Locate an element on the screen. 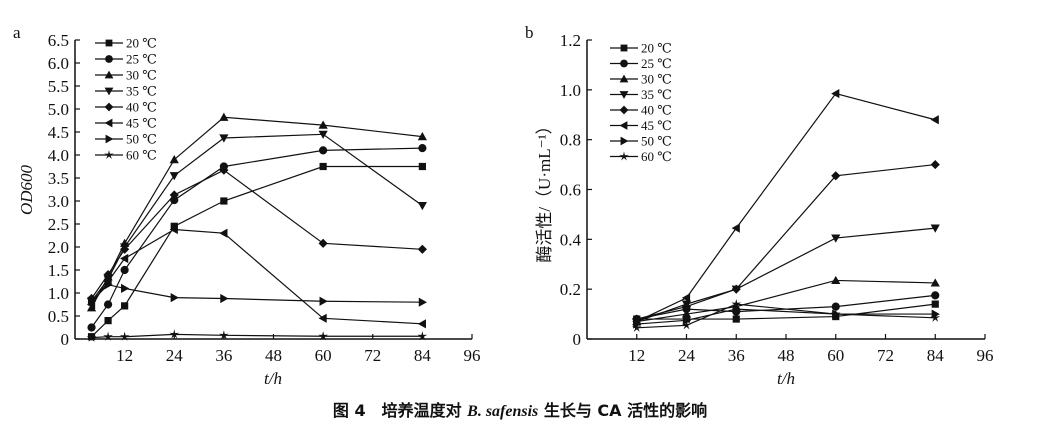 The height and width of the screenshot is (431, 1040). y-tick-label: 1.2 is located at coordinates (570, 40).